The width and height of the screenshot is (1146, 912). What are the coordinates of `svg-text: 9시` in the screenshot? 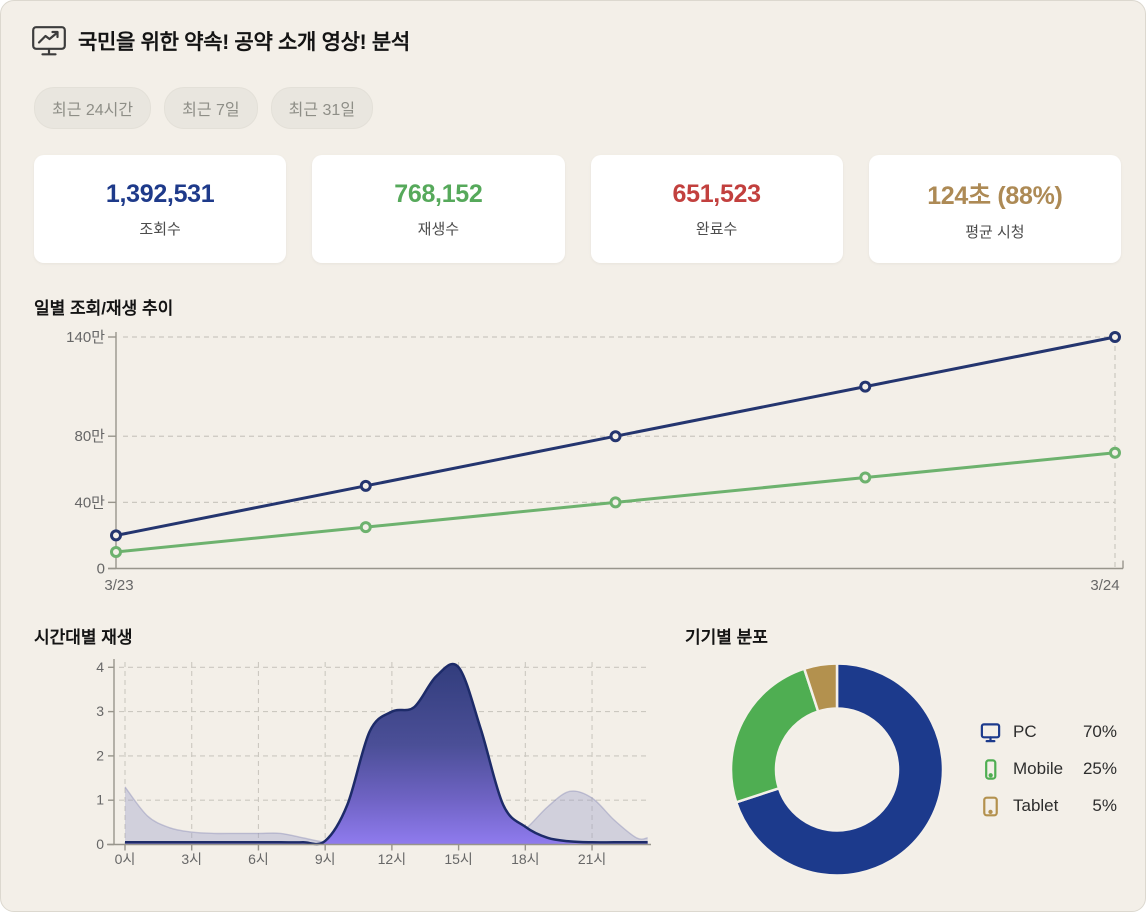 It's located at (325, 859).